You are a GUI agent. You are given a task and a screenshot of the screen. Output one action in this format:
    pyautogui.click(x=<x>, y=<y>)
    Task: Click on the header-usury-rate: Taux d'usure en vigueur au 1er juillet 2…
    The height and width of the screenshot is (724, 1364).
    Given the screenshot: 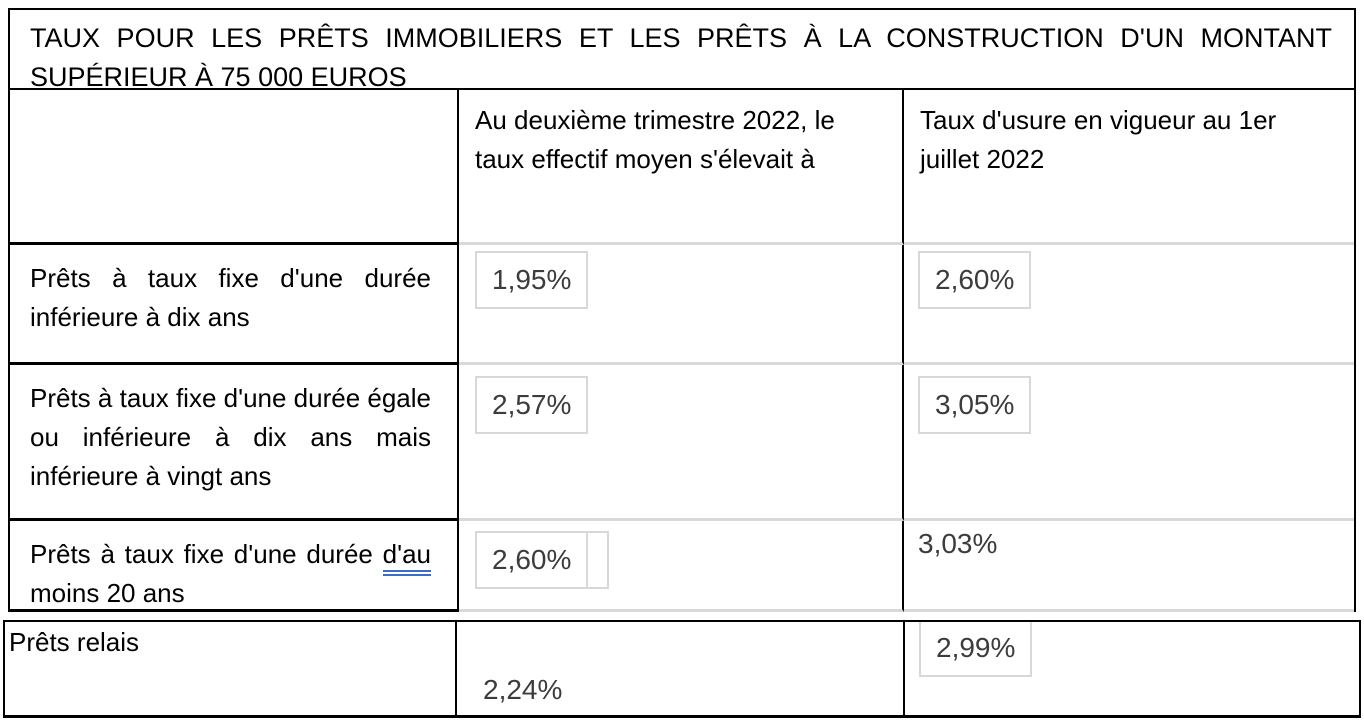 What is the action you would take?
    pyautogui.click(x=1129, y=167)
    